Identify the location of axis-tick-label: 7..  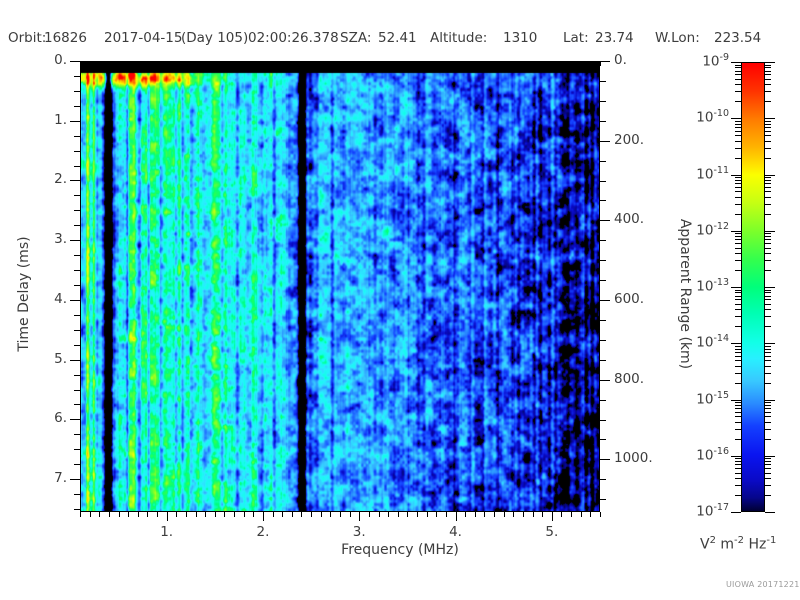
(60, 478).